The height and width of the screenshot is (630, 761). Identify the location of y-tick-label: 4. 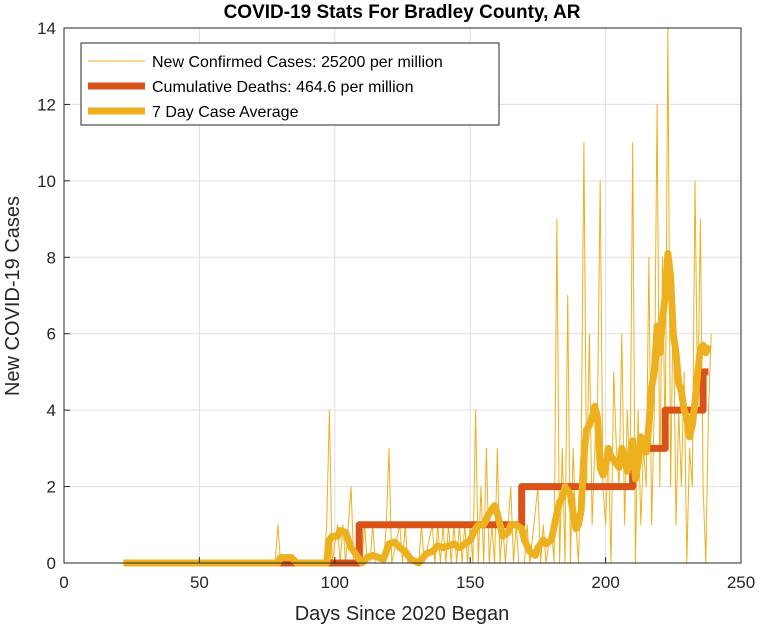
(51, 410).